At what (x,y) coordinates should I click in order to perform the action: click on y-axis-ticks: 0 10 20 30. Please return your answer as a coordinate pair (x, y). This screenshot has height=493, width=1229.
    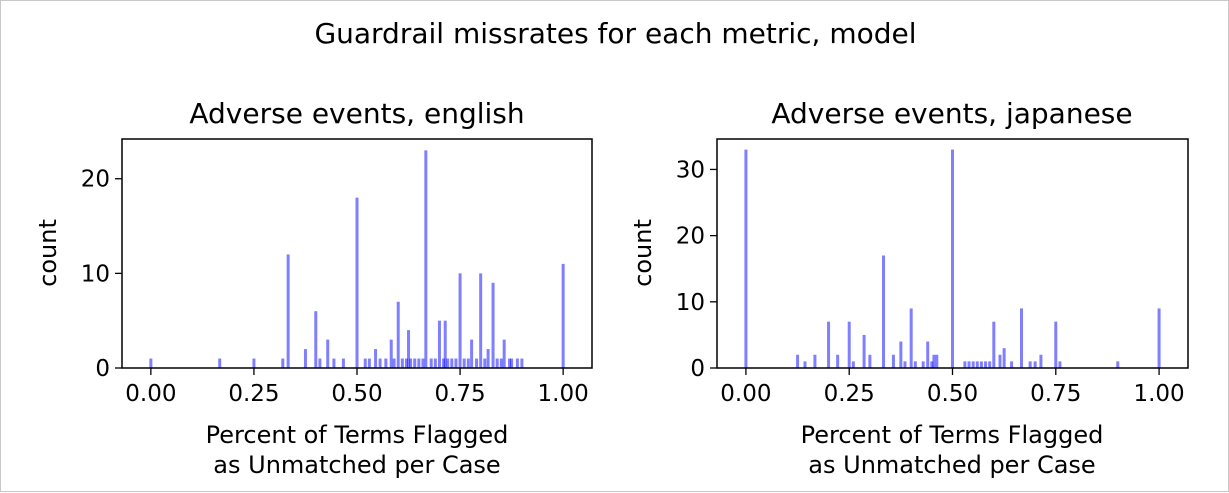
    Looking at the image, I should click on (696, 269).